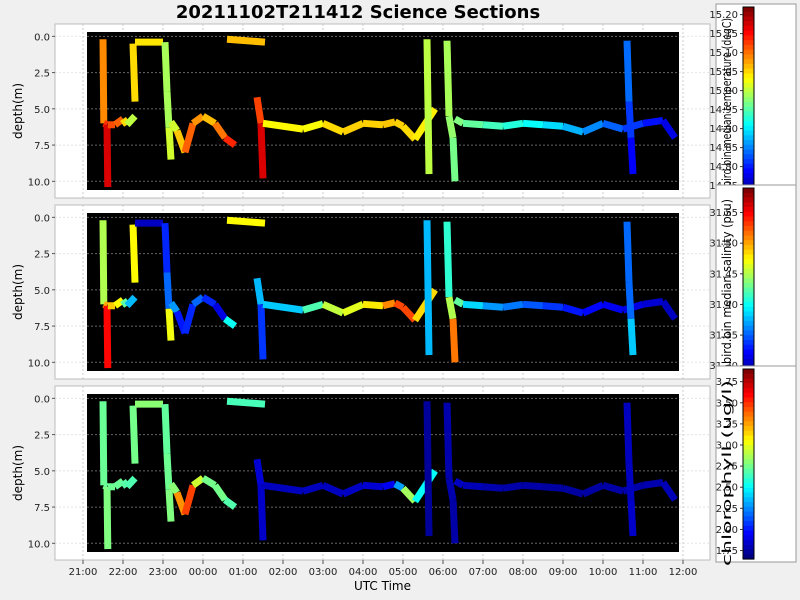 The height and width of the screenshot is (600, 800). What do you see at coordinates (723, 148) in the screenshot?
I see `colorbar-1-tick-label: 14.85` at bounding box center [723, 148].